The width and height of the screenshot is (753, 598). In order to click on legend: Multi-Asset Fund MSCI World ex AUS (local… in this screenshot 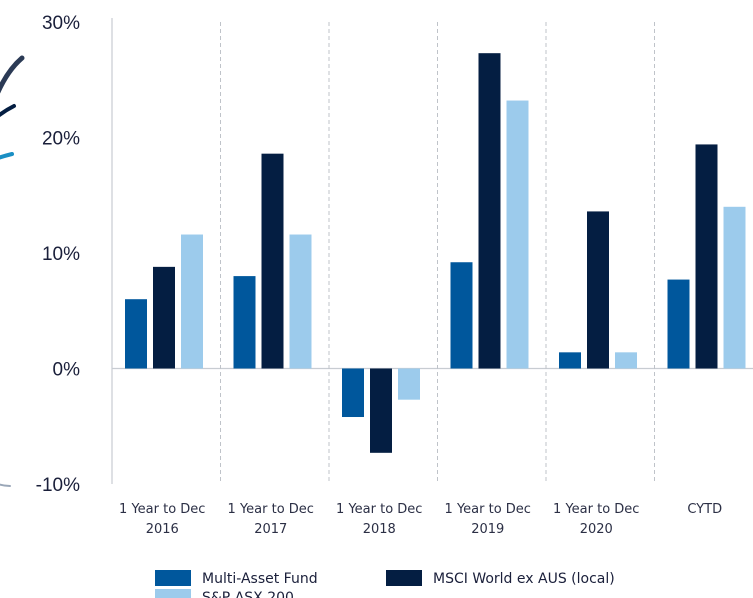, I will do `click(385, 584)`.